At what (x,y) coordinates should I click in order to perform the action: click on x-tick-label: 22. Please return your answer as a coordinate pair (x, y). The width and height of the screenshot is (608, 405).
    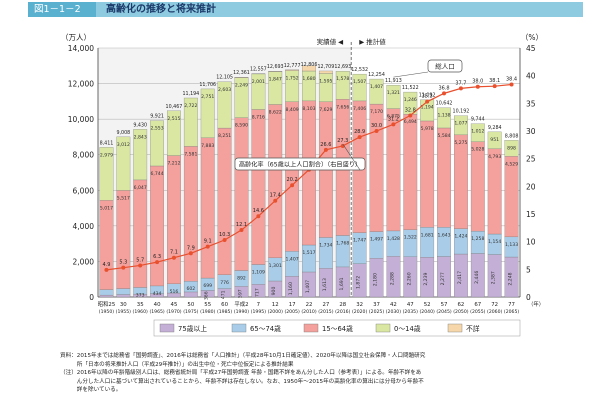
    Looking at the image, I should click on (309, 305).